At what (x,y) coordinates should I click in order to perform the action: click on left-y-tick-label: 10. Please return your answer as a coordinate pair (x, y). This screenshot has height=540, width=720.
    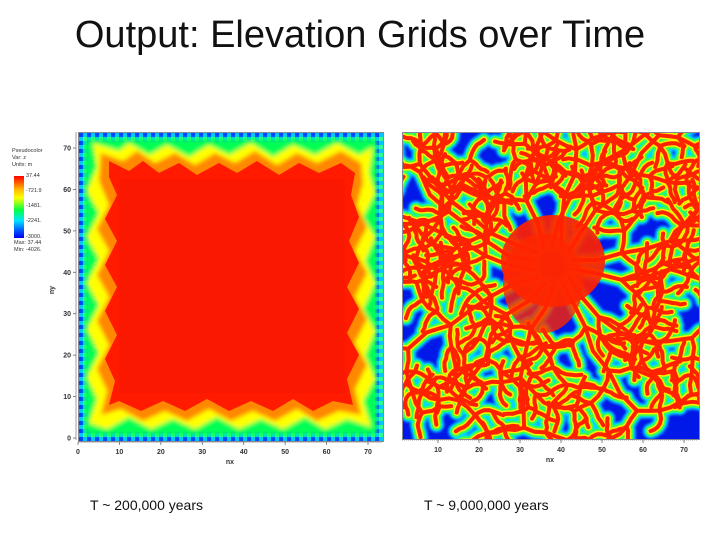
    Looking at the image, I should click on (67, 397).